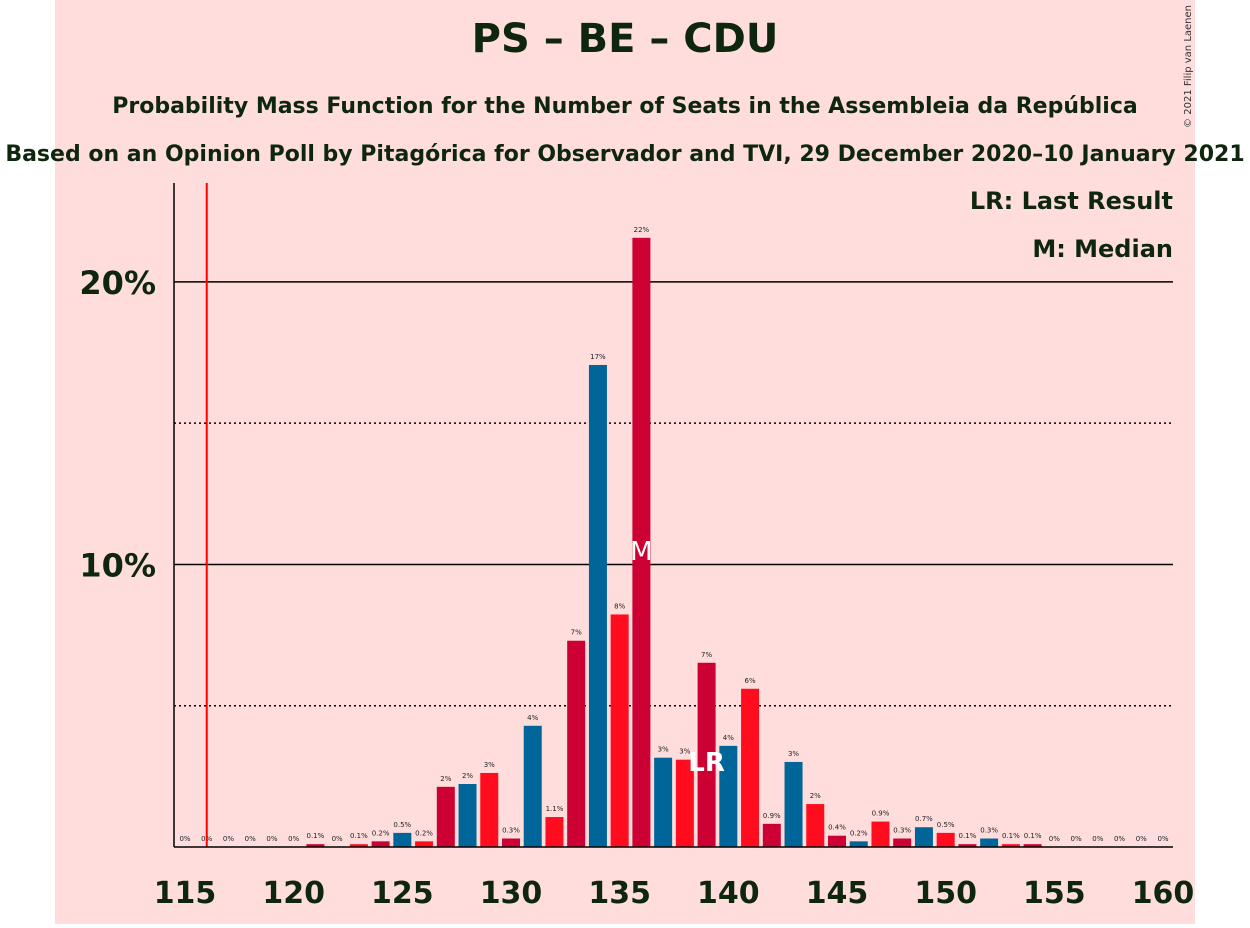  I want to click on data-label: 0.4%, so click(837, 828).